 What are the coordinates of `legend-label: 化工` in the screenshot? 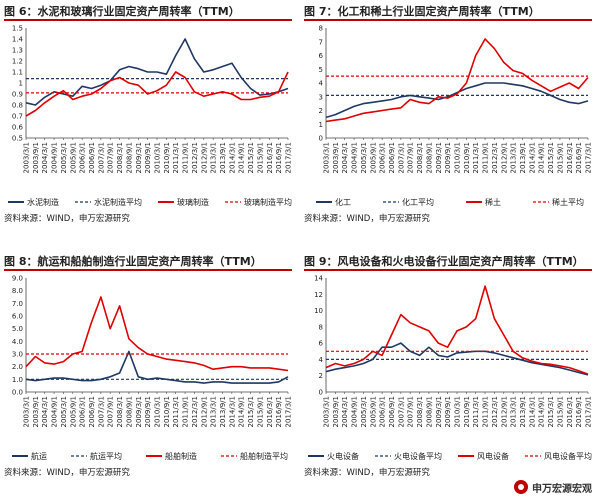 It's located at (343, 202).